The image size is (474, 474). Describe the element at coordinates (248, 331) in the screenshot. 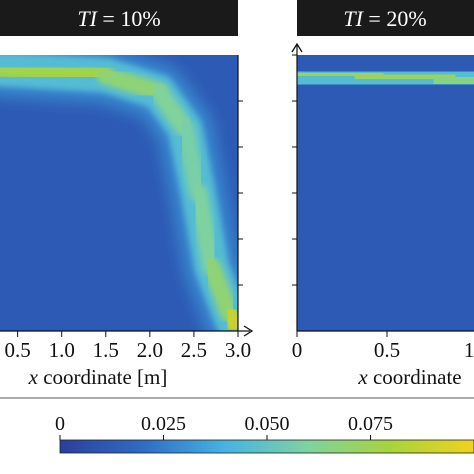

I see `x-axis-arrow` at that location.